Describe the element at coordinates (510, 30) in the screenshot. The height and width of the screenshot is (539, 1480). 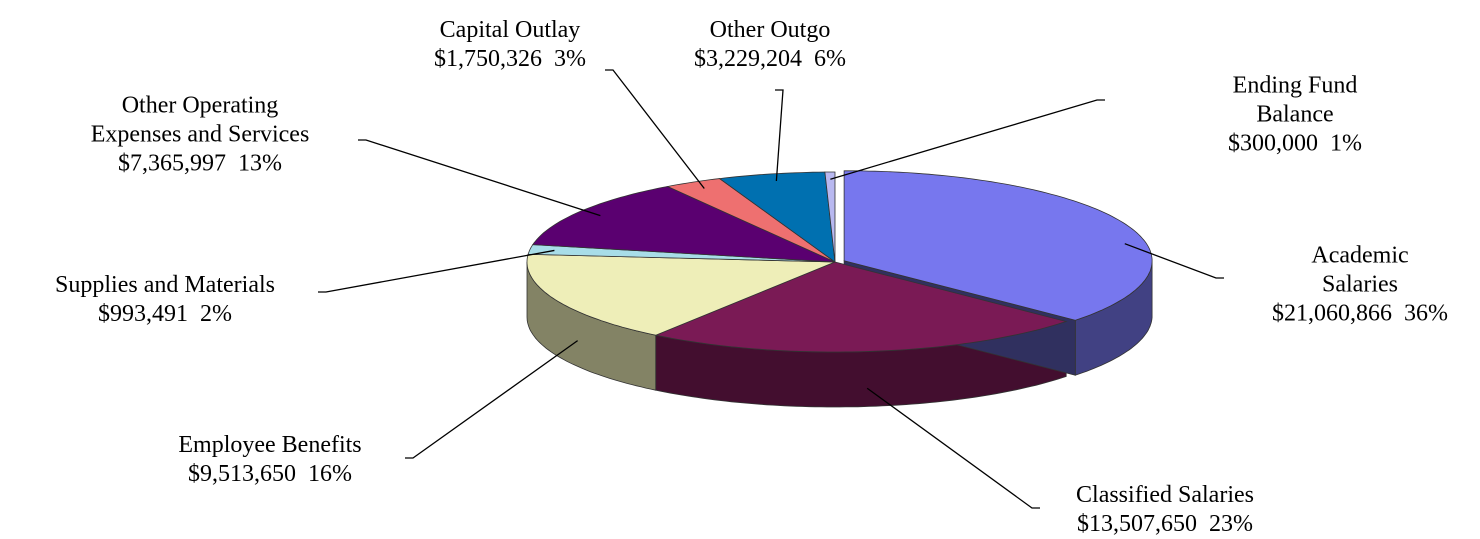
I see `category-label: Capital Outlay` at that location.